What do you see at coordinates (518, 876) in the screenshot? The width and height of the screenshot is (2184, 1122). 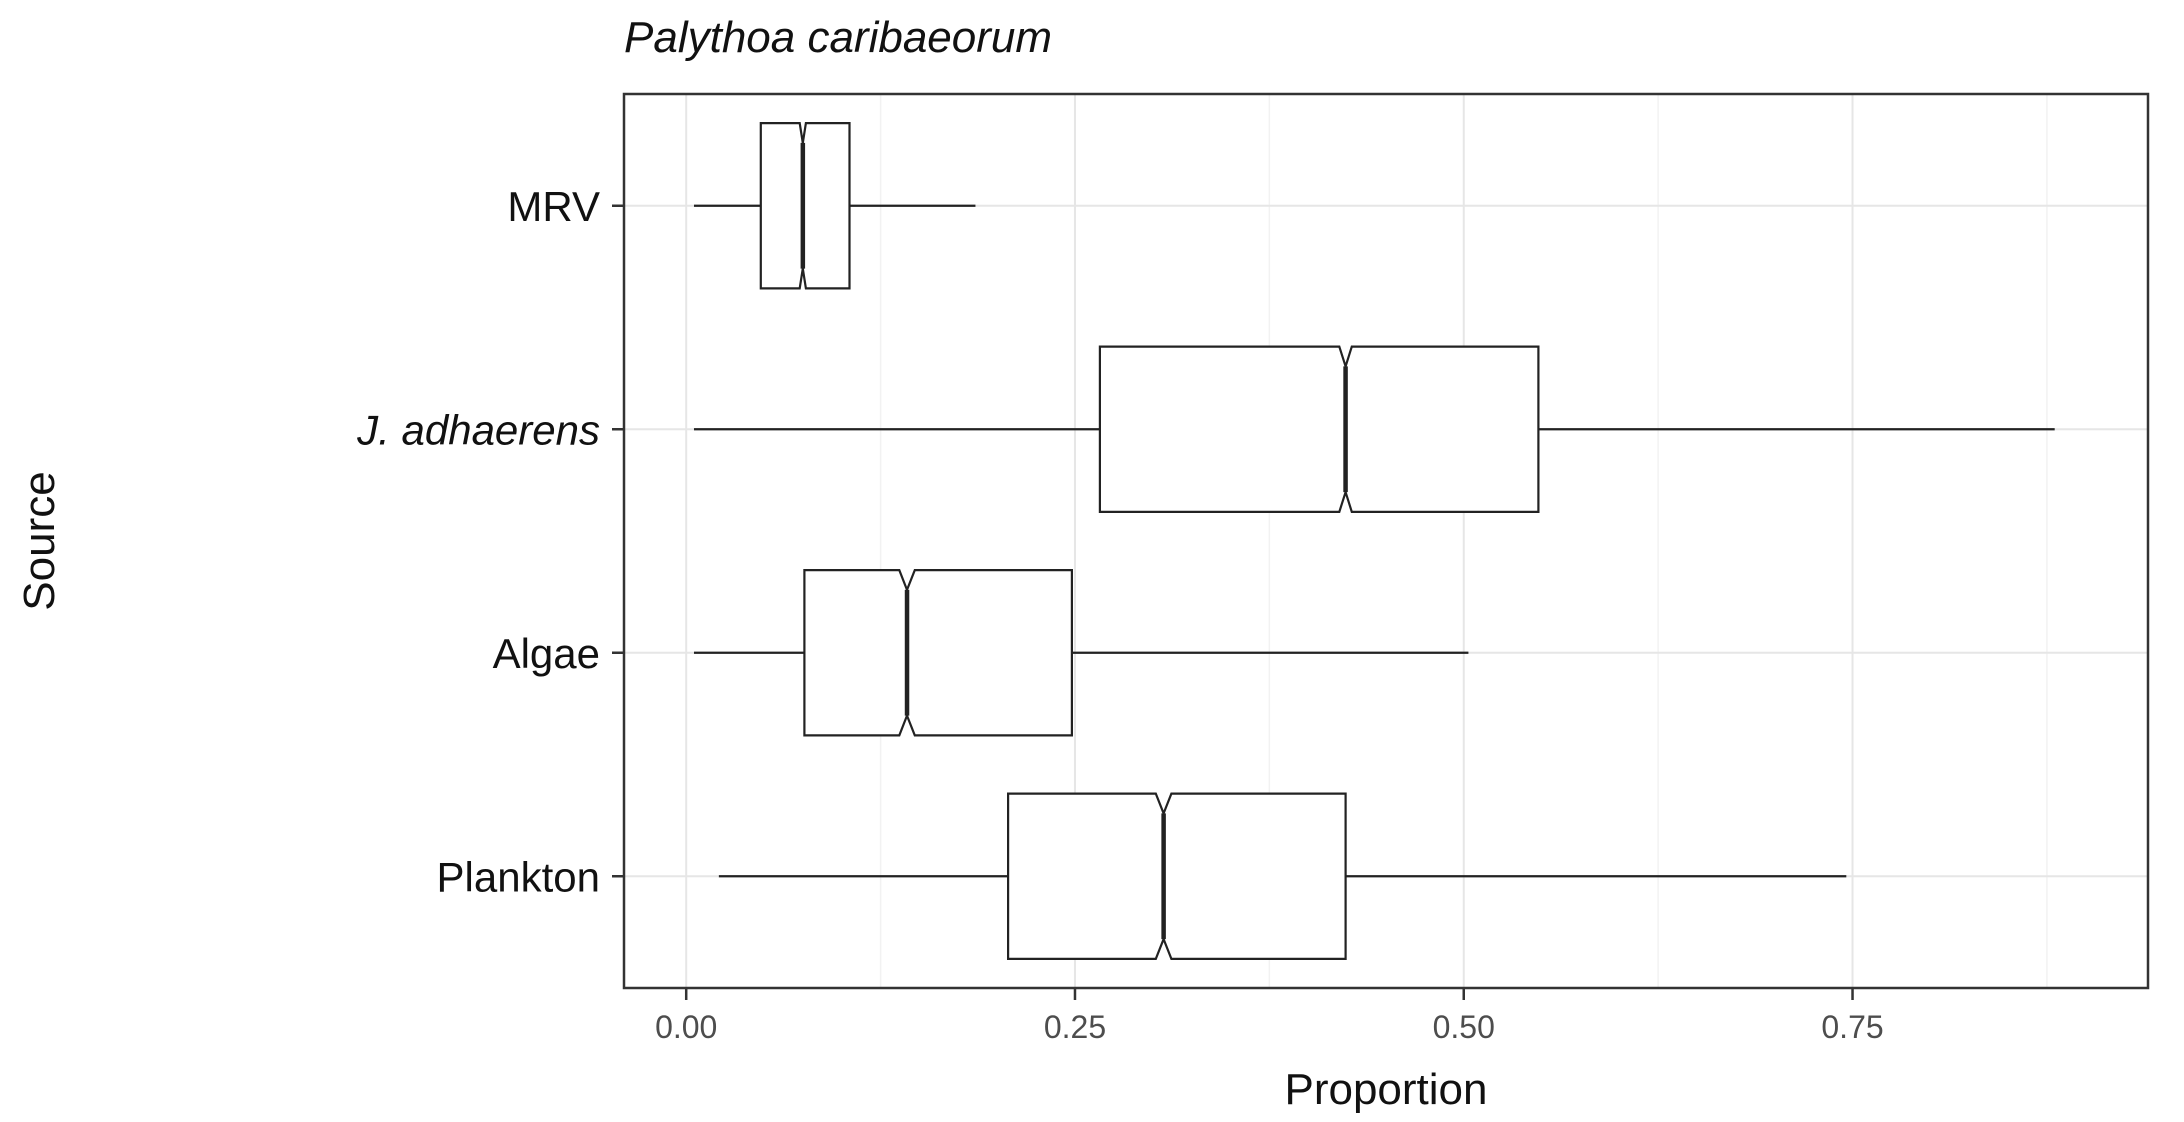 I see `y-tick-label: Plankton` at bounding box center [518, 876].